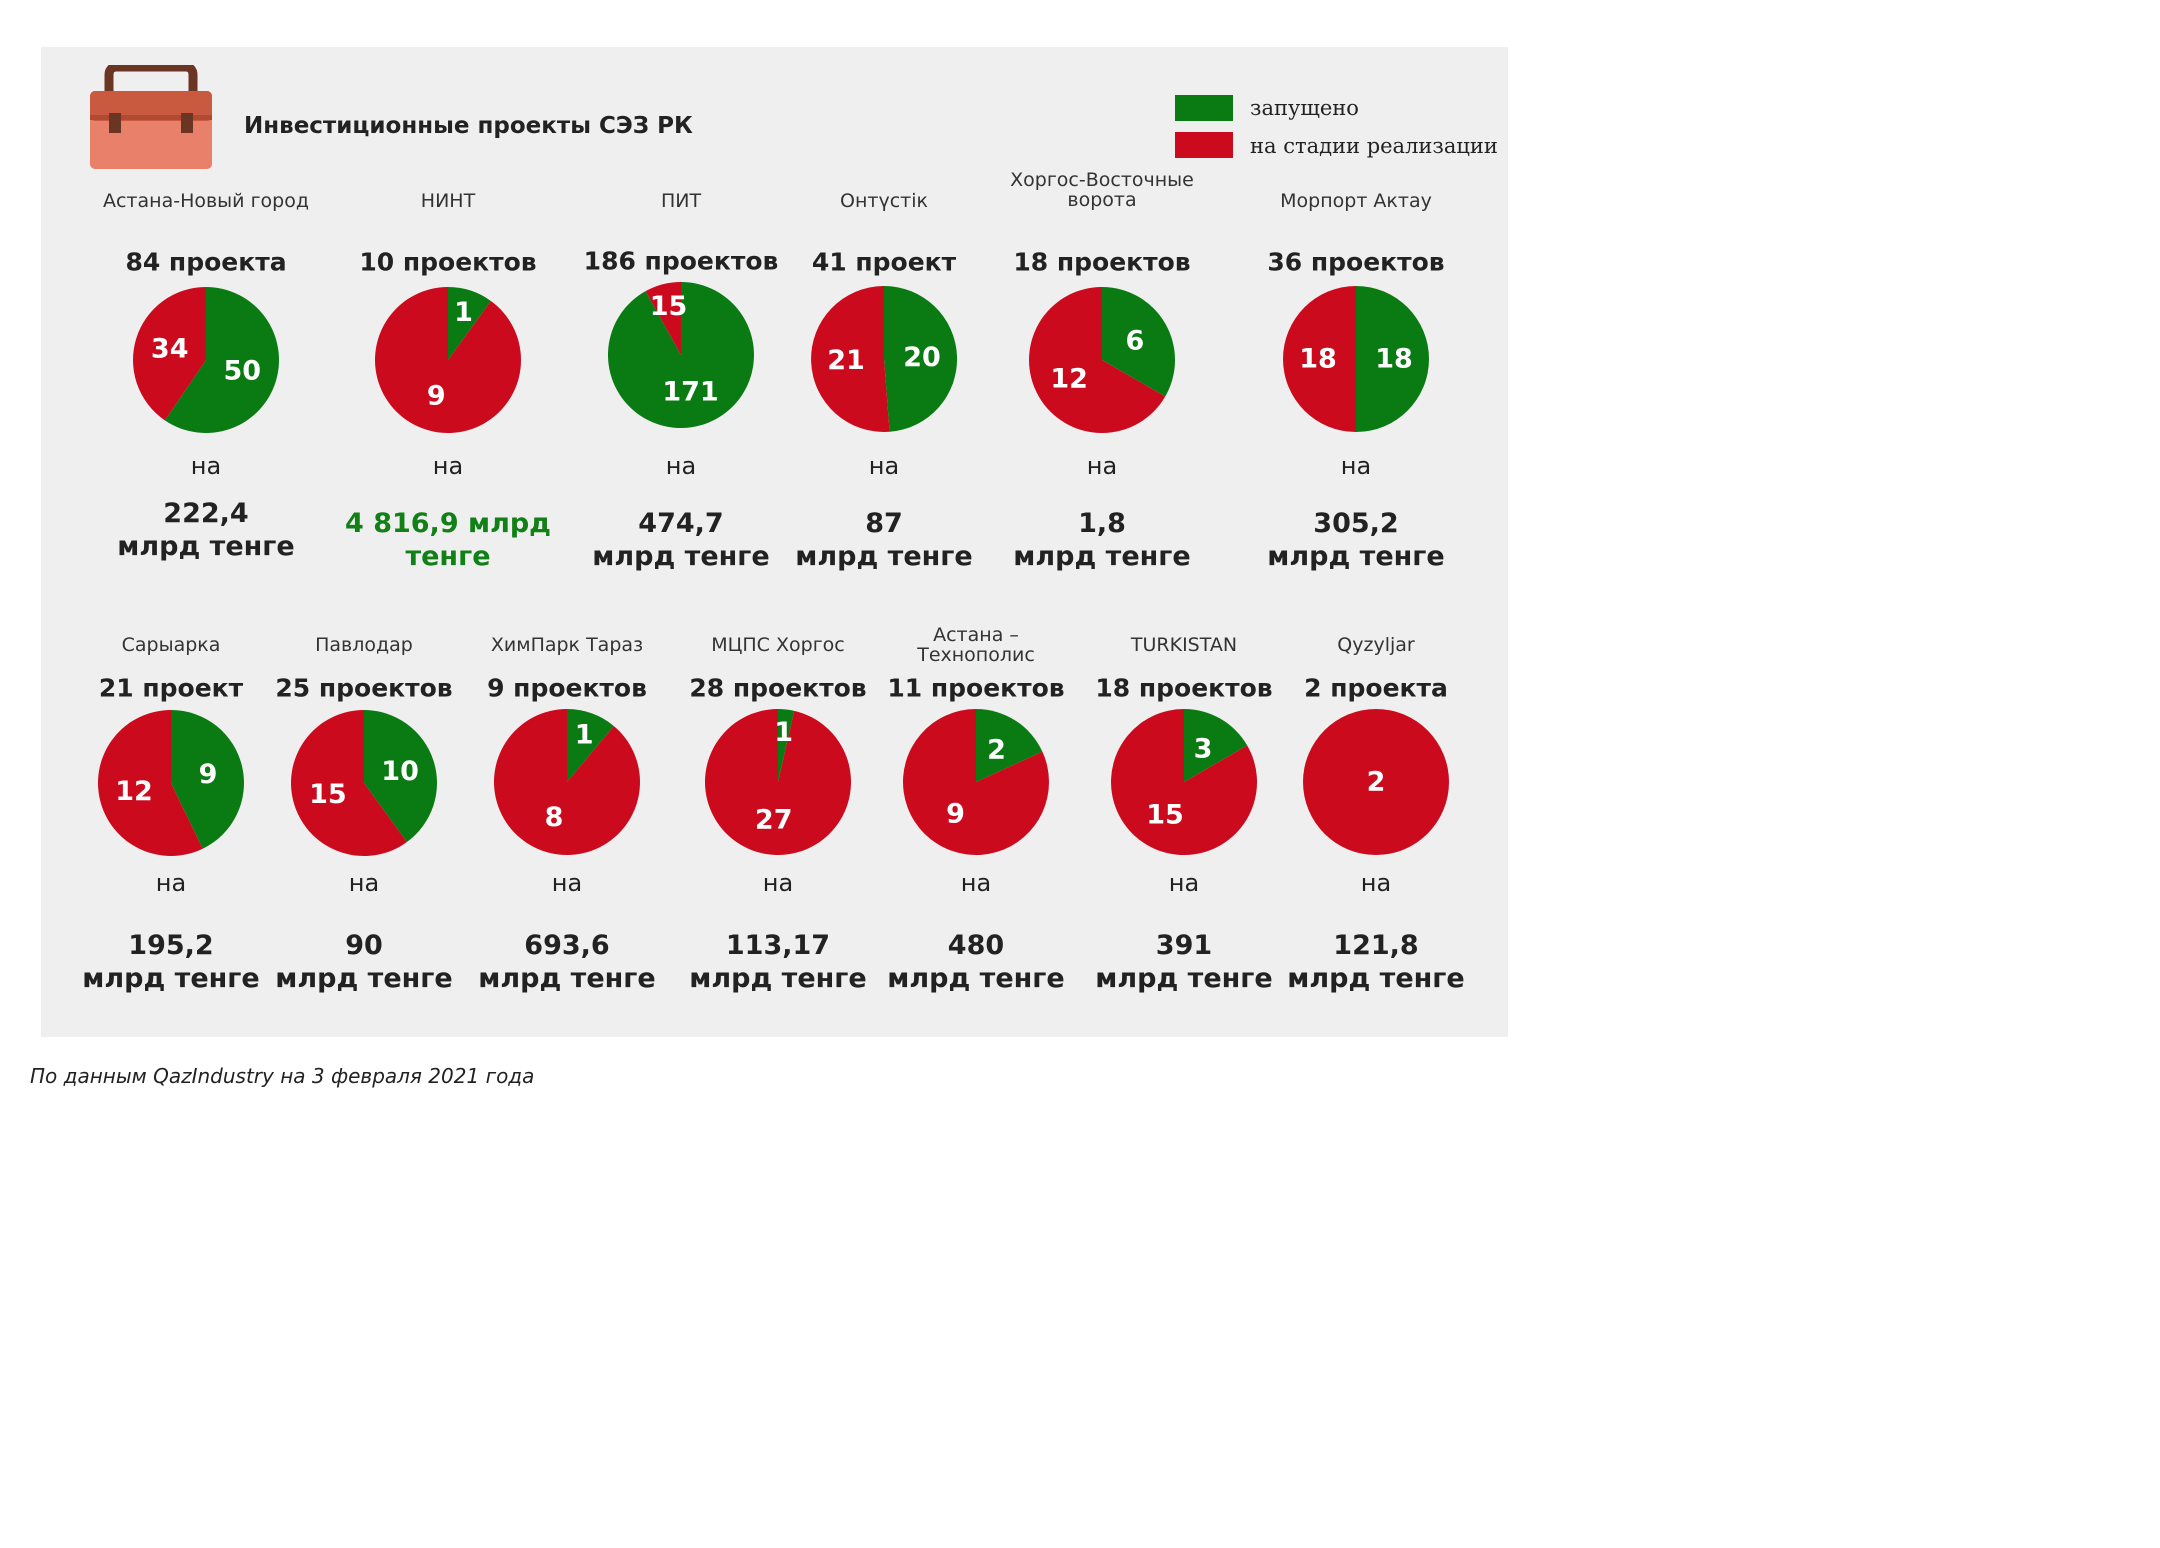 The height and width of the screenshot is (1548, 2160). I want to click on zone-amount-line: 474,7, so click(681, 523).